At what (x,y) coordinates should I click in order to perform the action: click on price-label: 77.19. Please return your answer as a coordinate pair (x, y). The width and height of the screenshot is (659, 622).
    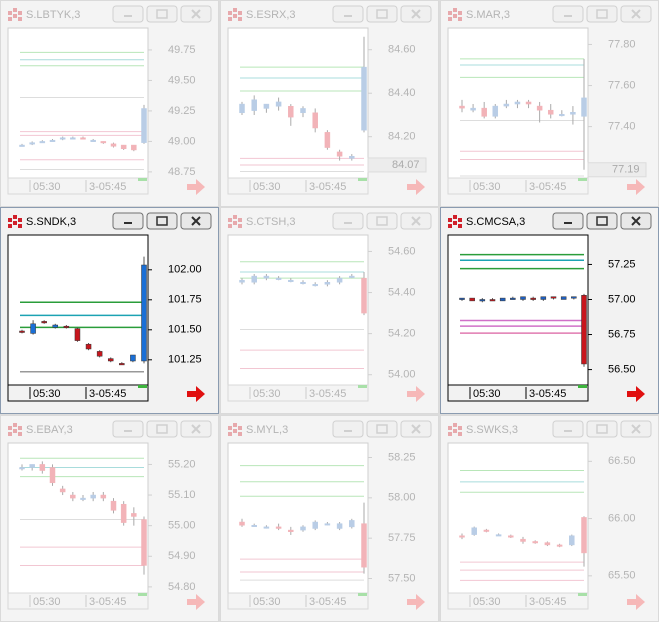
    Looking at the image, I should click on (626, 170).